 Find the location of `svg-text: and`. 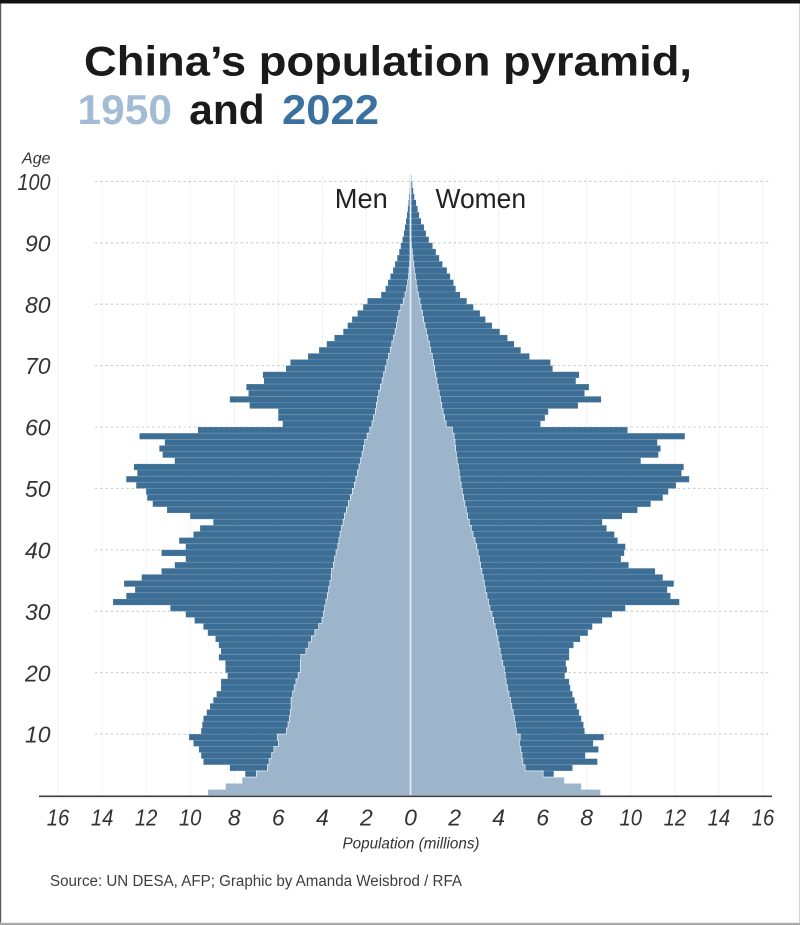

svg-text: and is located at coordinates (226, 109).